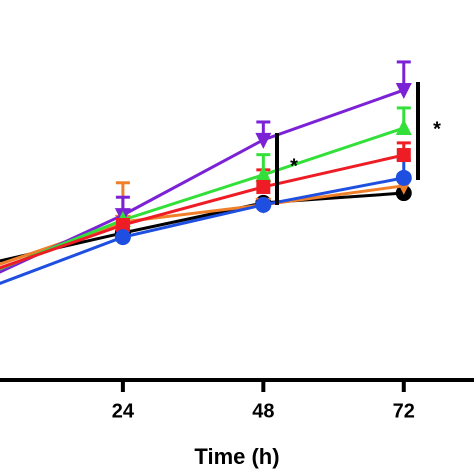 Image resolution: width=474 pixels, height=474 pixels. What do you see at coordinates (236, 456) in the screenshot?
I see `x-axis-label: Time (h)` at bounding box center [236, 456].